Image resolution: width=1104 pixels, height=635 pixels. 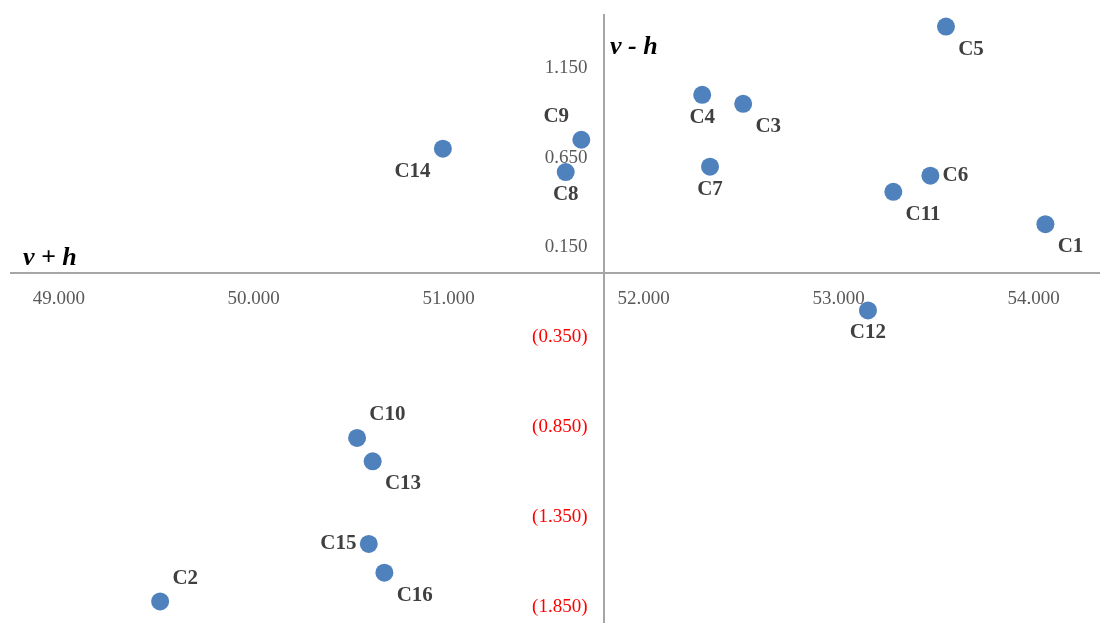 I want to click on data-label: C6, so click(x=955, y=173).